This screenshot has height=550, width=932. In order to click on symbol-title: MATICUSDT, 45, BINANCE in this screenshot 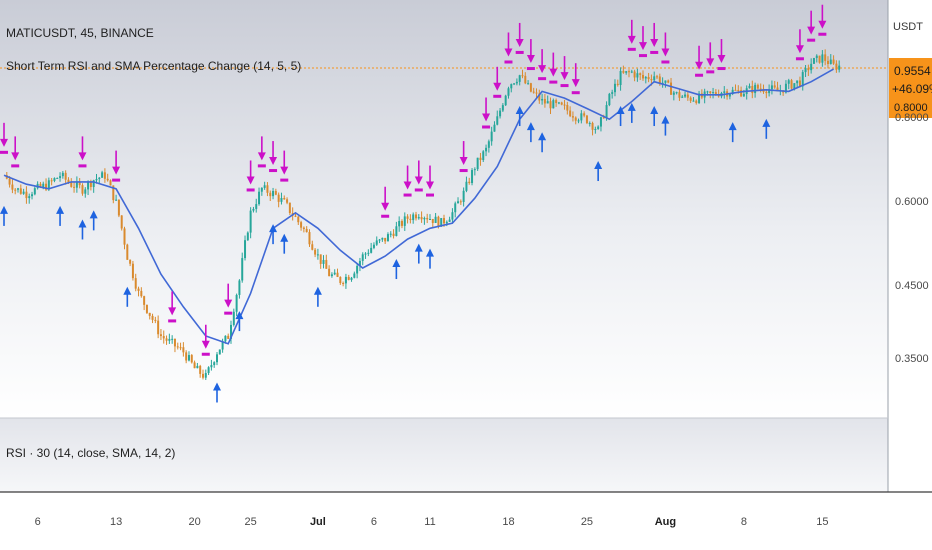, I will do `click(80, 33)`.